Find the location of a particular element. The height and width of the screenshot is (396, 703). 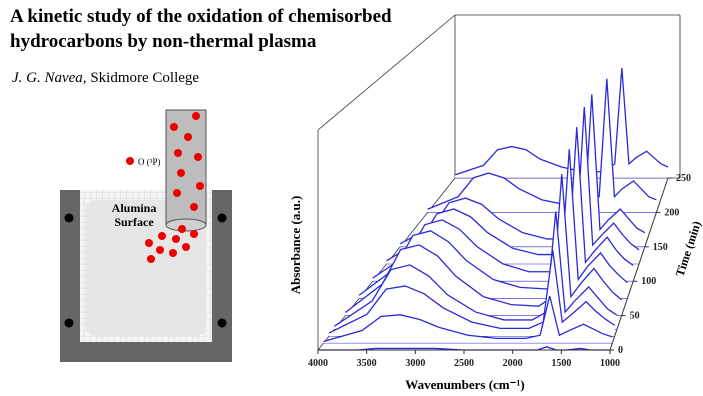

author-name: J. G. Navea is located at coordinates (47, 78).